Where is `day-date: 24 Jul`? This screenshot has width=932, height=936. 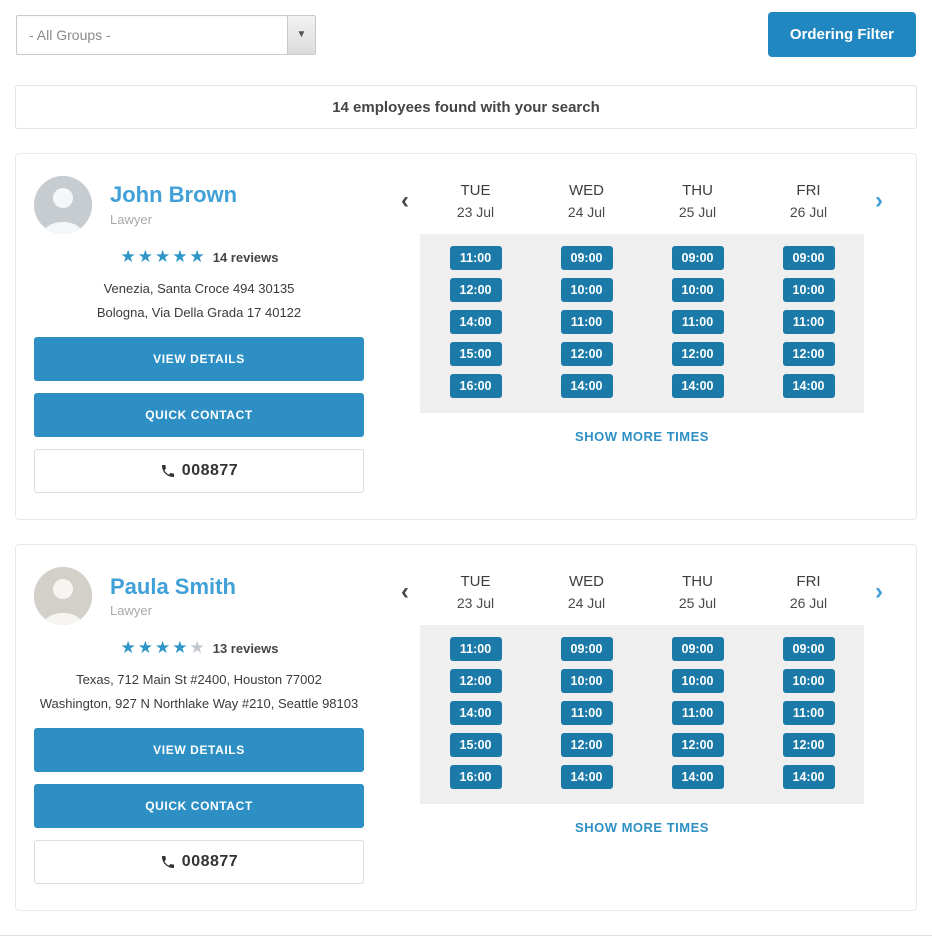 day-date: 24 Jul is located at coordinates (586, 212).